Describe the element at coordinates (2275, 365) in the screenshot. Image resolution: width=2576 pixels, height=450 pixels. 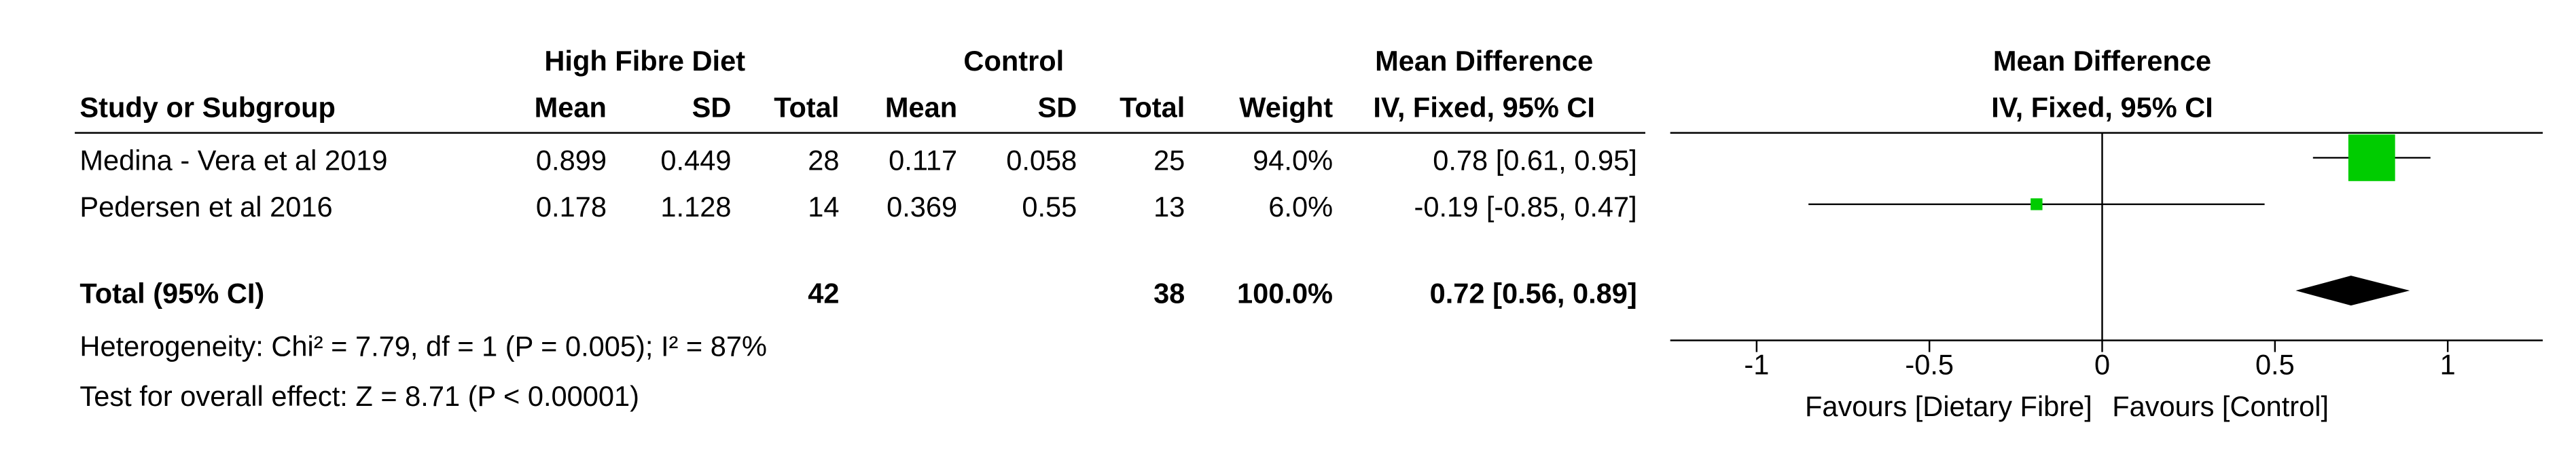
I see `x-tick-label: 0.5` at that location.